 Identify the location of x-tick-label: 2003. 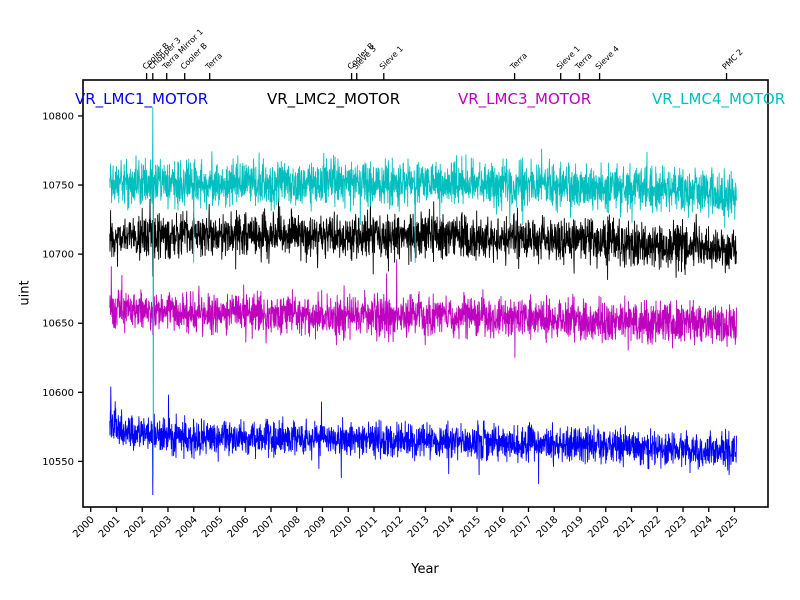
(161, 527).